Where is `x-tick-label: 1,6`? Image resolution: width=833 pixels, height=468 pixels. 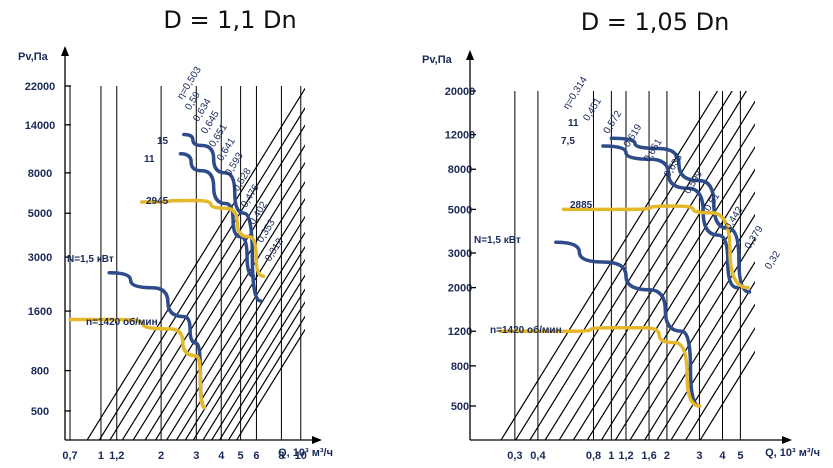 x-tick-label: 1,6 is located at coordinates (648, 456).